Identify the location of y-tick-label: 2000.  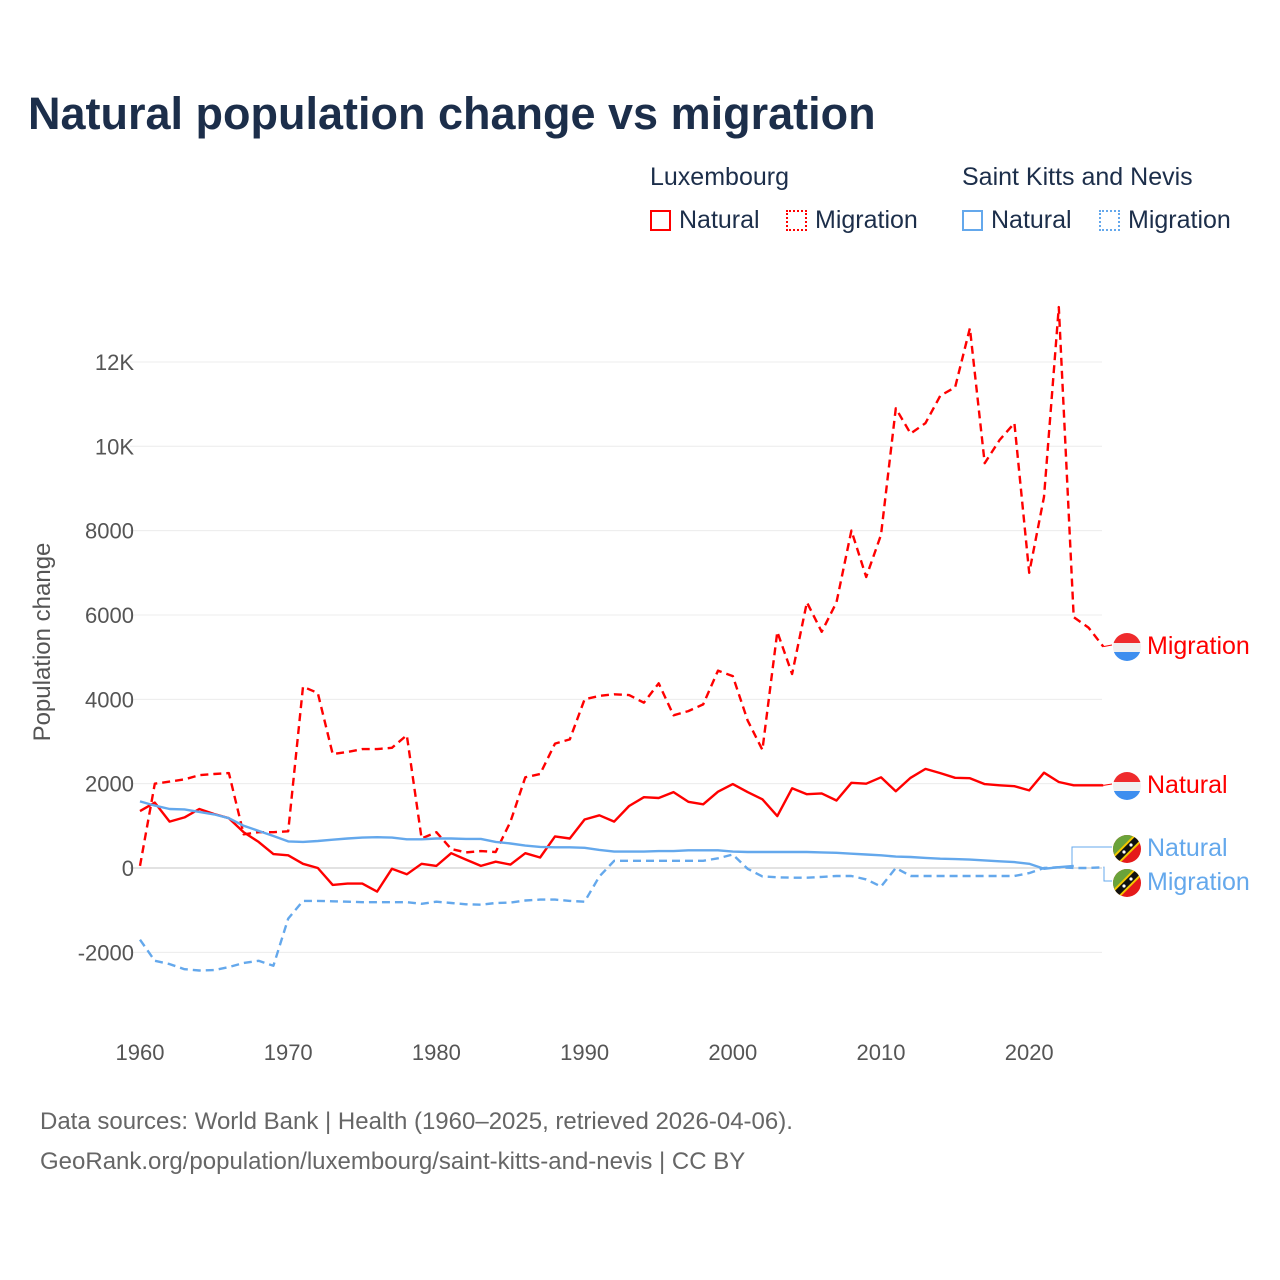
(109, 784).